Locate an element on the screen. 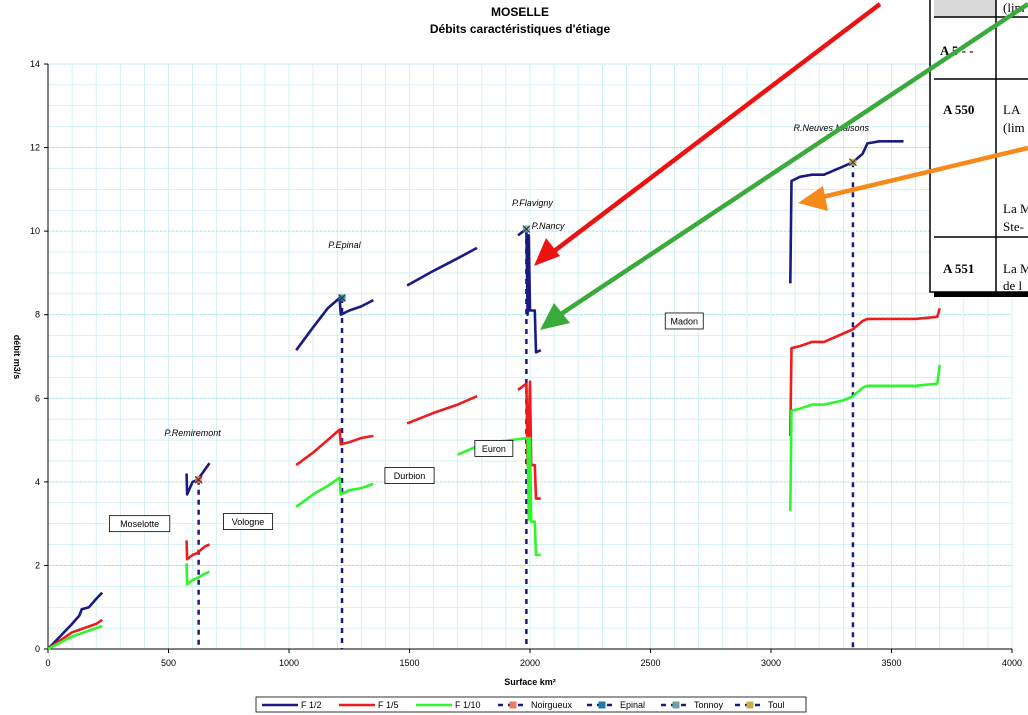 This screenshot has height=715, width=1028. legend-item-F15: F 1/5 is located at coordinates (369, 705).